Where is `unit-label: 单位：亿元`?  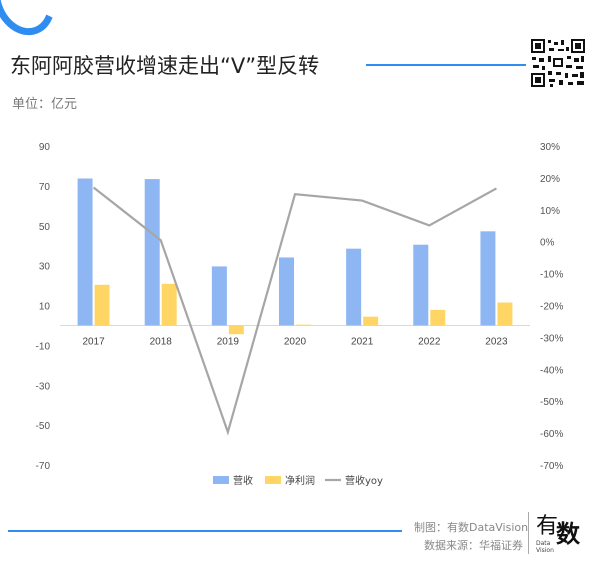 unit-label: 单位：亿元 is located at coordinates (45, 104).